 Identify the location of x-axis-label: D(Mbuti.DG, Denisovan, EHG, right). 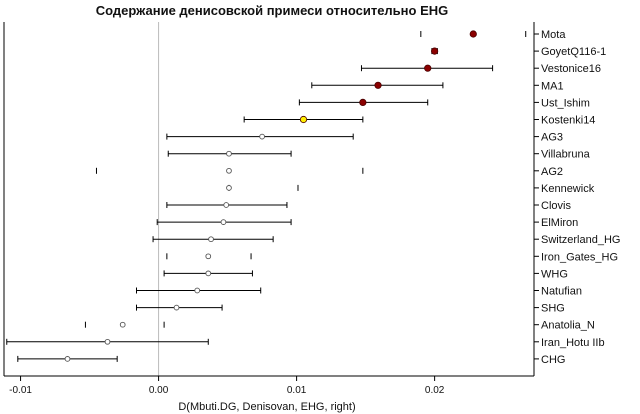
(266, 407).